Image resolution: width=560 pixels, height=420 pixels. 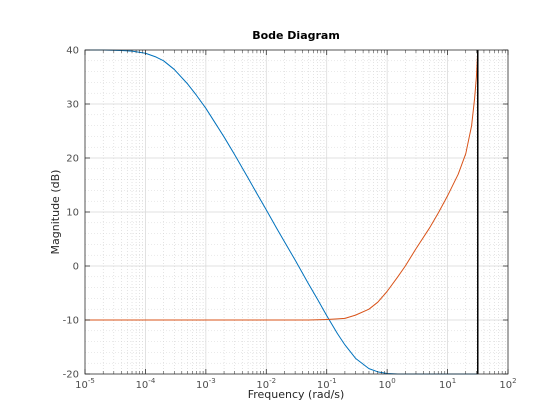 What do you see at coordinates (72, 51) in the screenshot?
I see `y-tick-label: 40` at bounding box center [72, 51].